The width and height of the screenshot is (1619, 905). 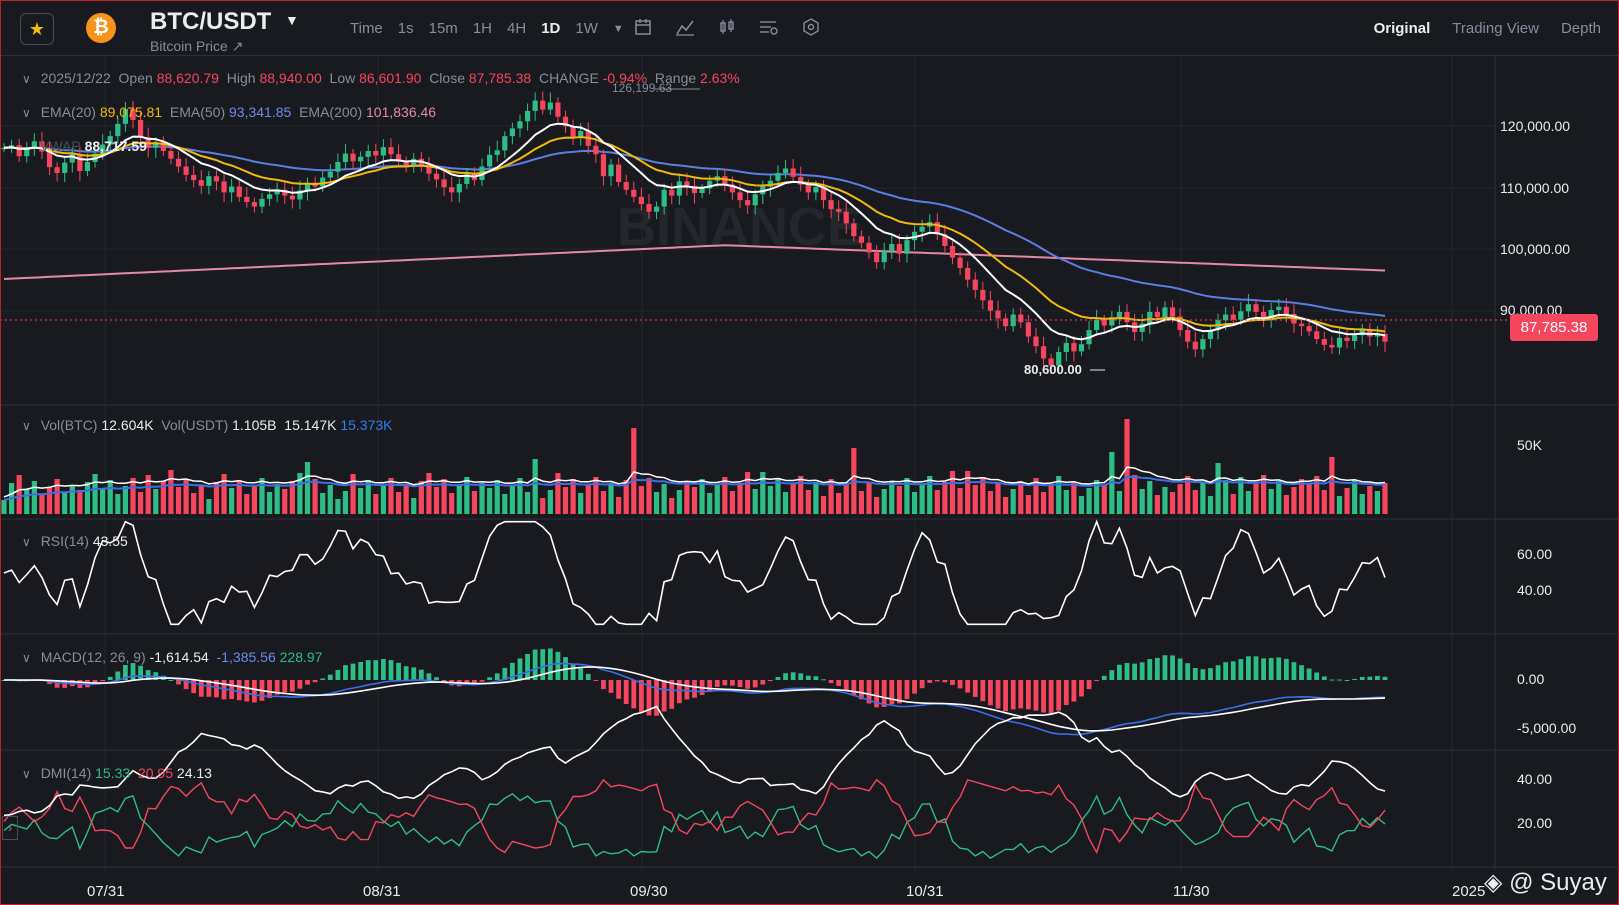 What do you see at coordinates (1402, 28) in the screenshot?
I see `tab-original: Original` at bounding box center [1402, 28].